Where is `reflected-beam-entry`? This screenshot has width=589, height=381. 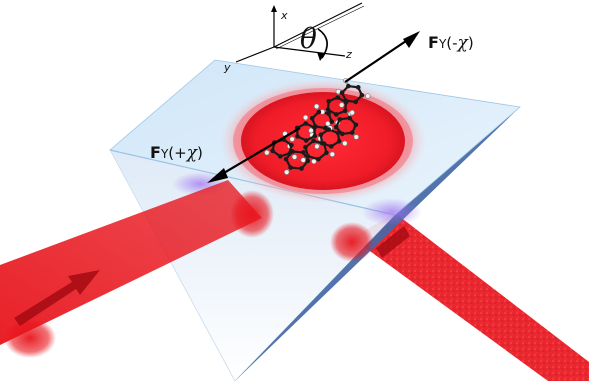 reflected-beam-entry is located at coordinates (370, 242).